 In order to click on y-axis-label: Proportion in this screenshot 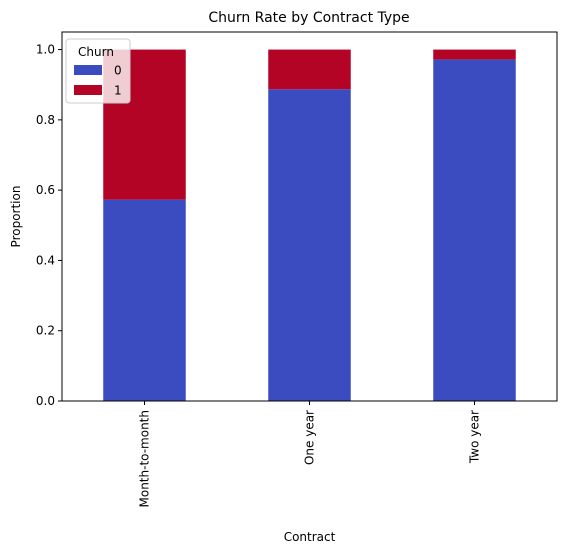, I will do `click(16, 217)`.